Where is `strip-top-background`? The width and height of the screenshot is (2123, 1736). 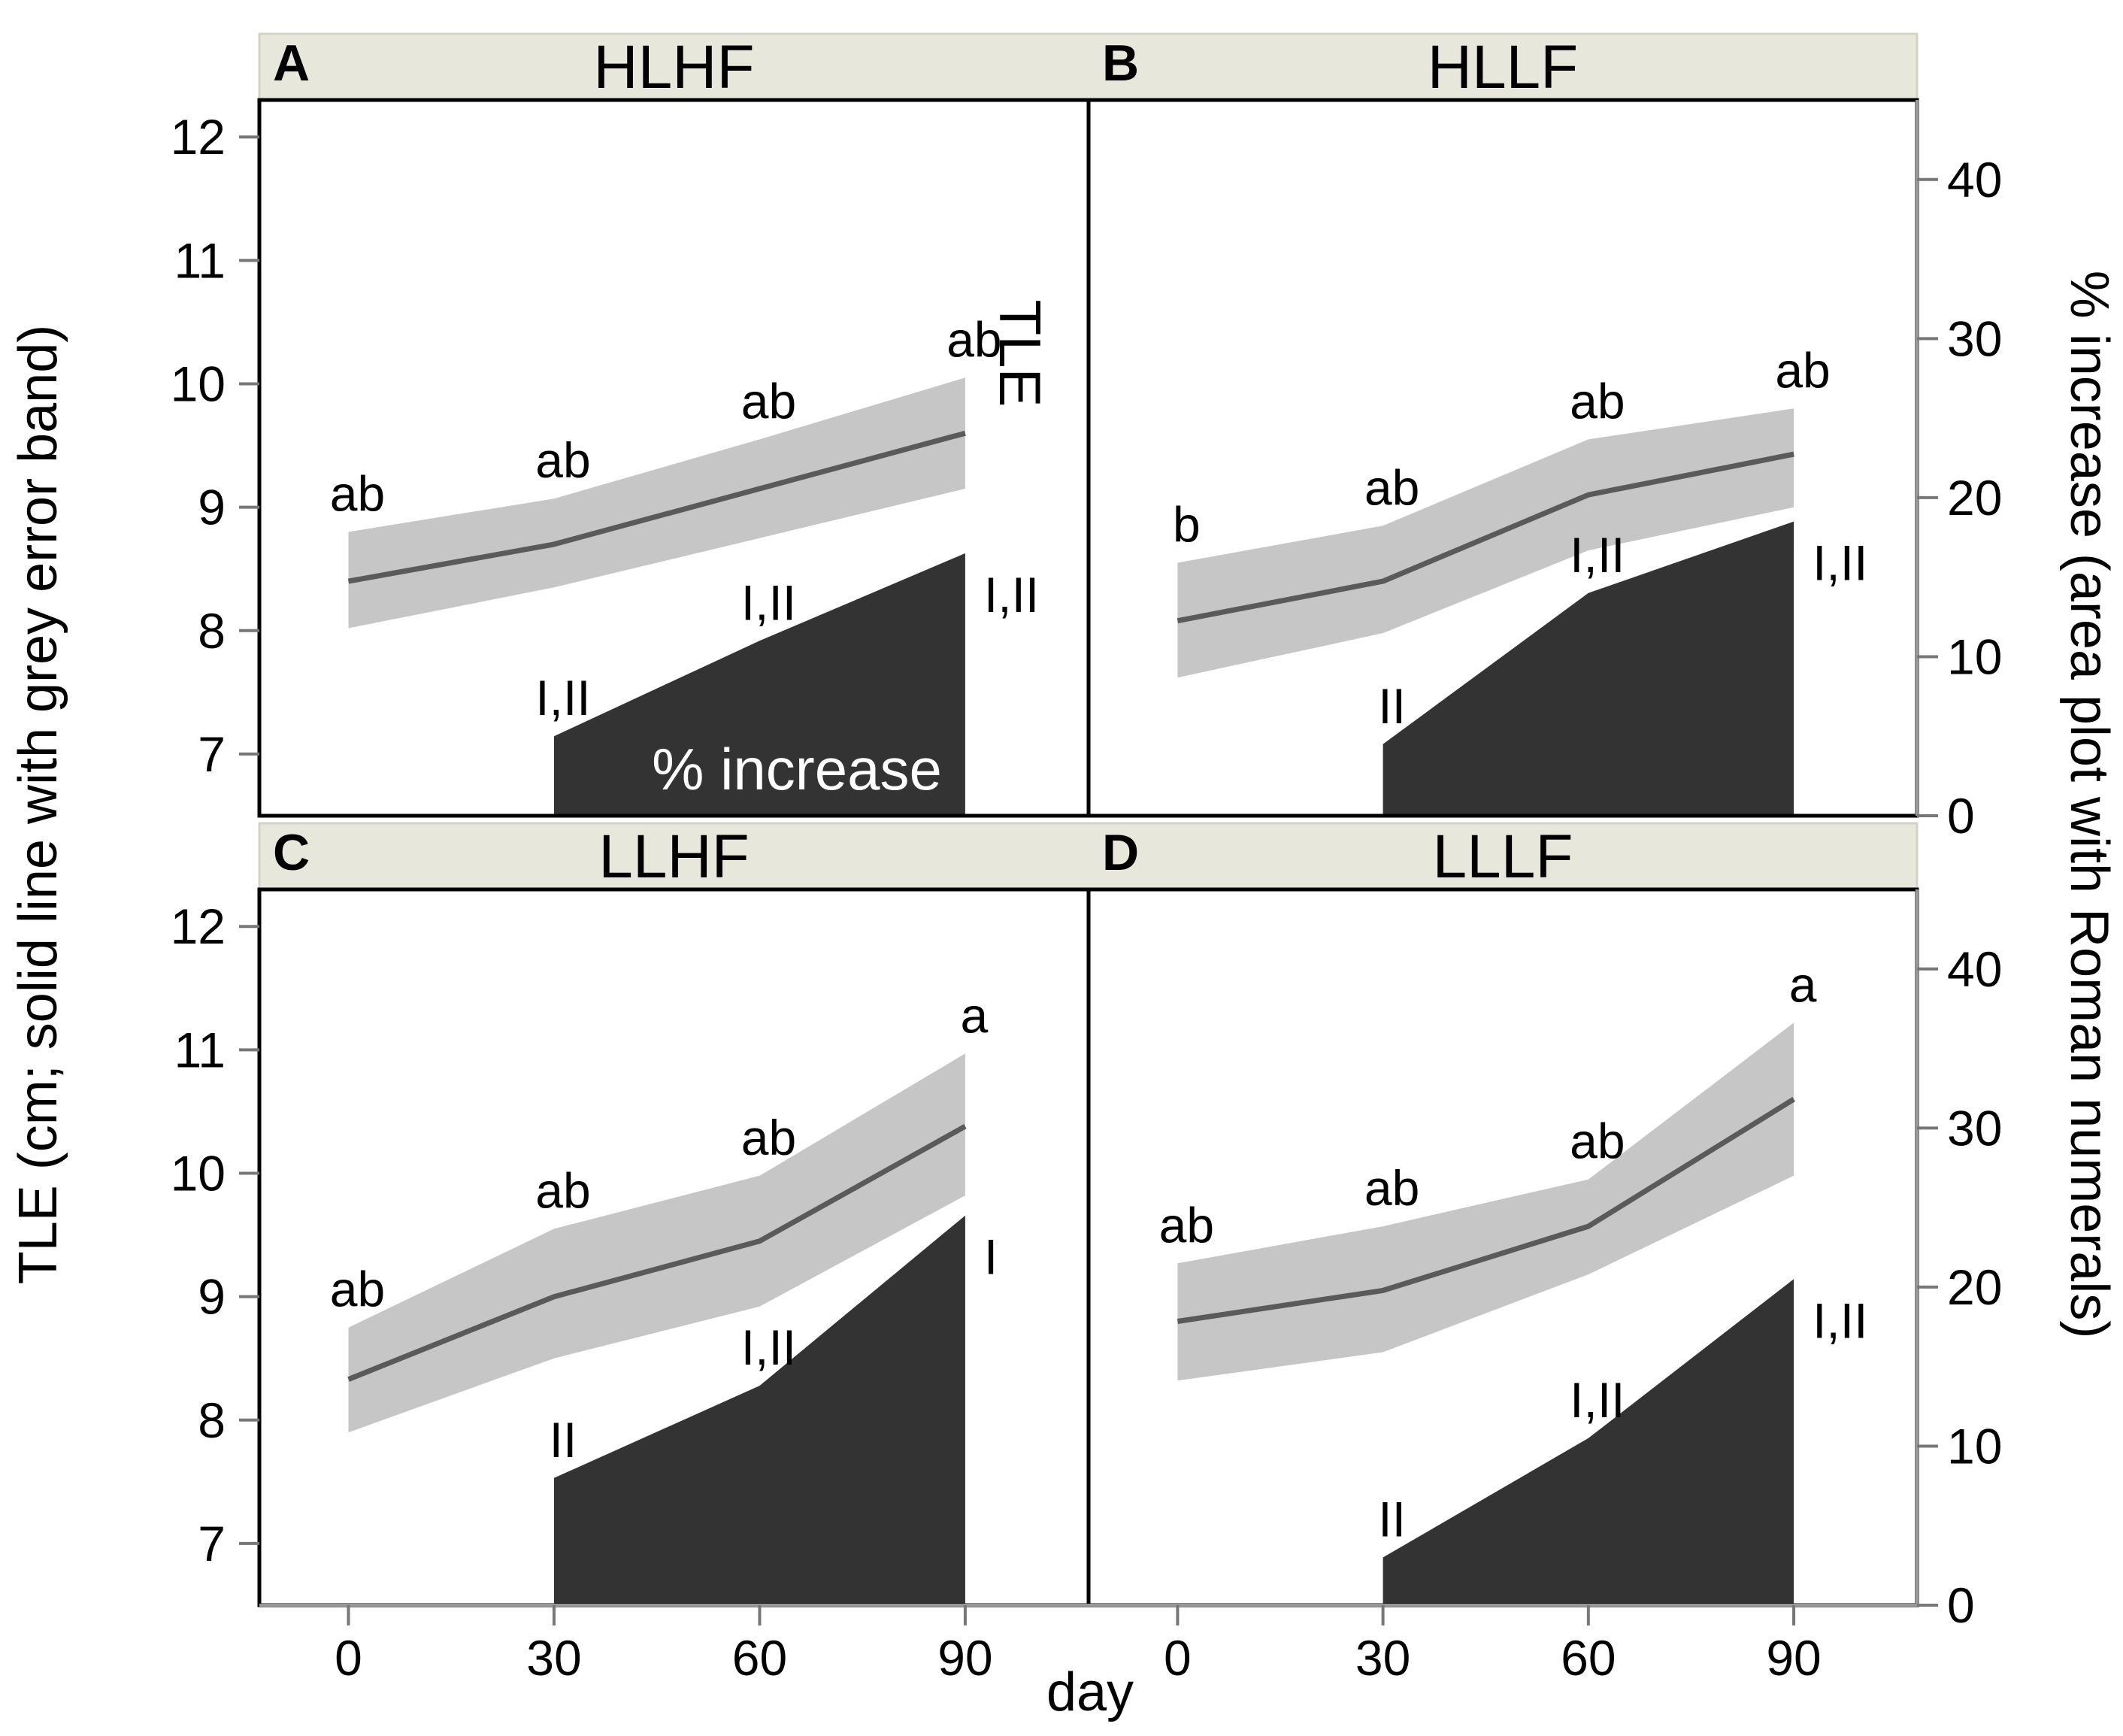 strip-top-background is located at coordinates (1088, 67).